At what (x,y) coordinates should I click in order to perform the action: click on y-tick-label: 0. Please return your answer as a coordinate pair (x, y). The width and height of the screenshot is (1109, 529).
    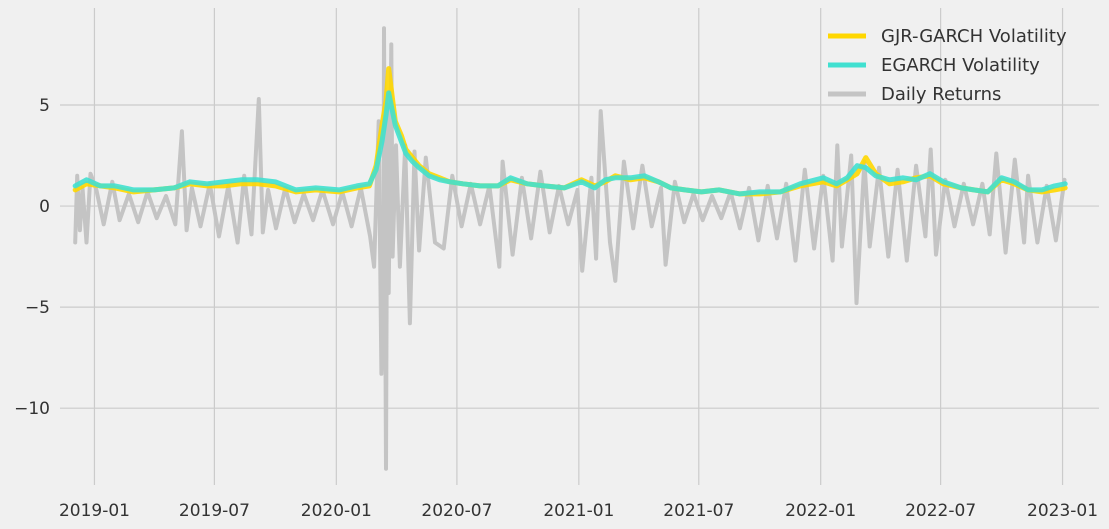
    Looking at the image, I should click on (44, 207).